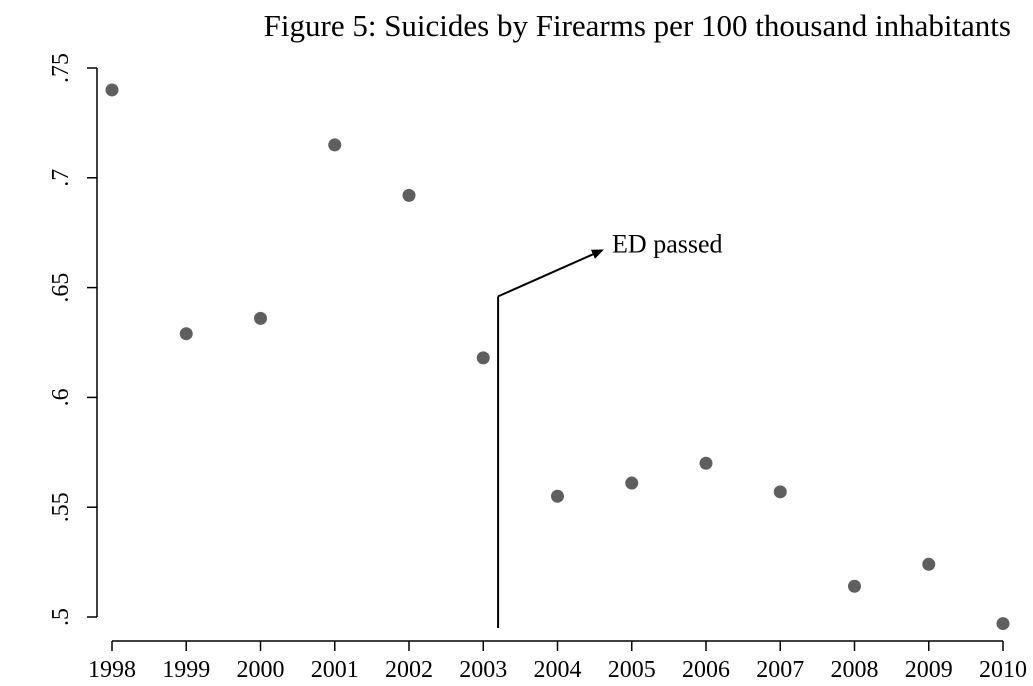  I want to click on x-tick-label: 2009, so click(929, 670).